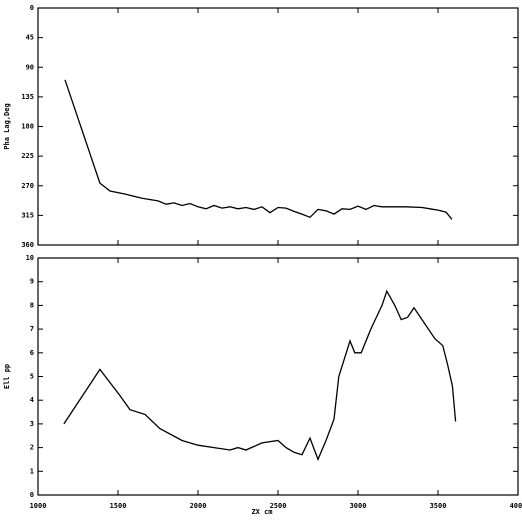  What do you see at coordinates (32, 424) in the screenshot?
I see `y-tick-label: 3` at bounding box center [32, 424].